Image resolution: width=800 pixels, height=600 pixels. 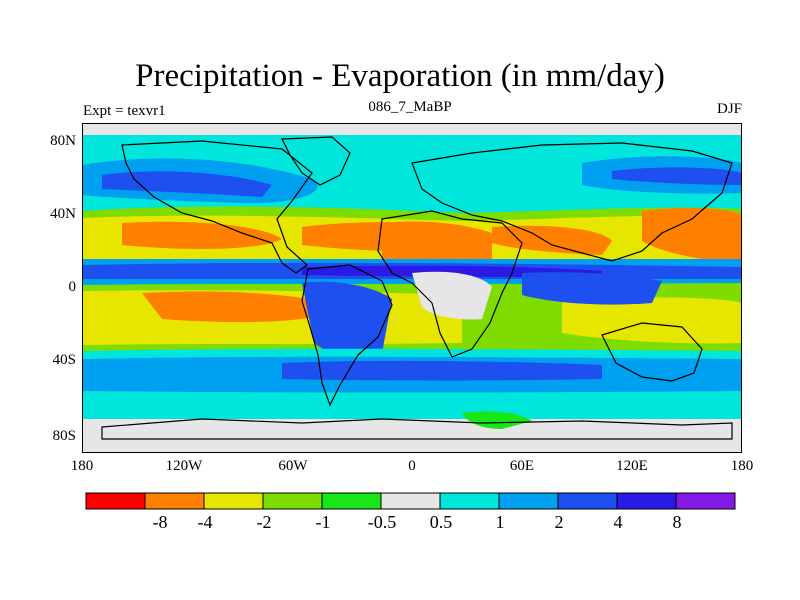 I want to click on colorbar-label: 8, so click(x=677, y=522).